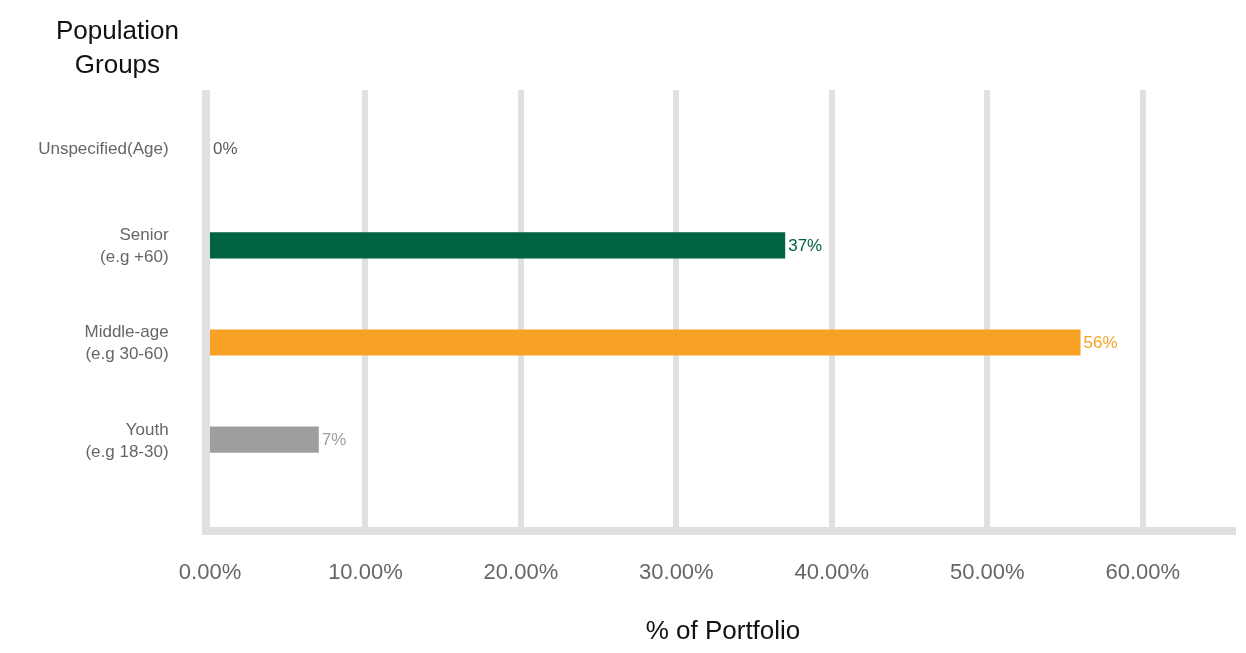  I want to click on data-label: 56%, so click(1100, 342).